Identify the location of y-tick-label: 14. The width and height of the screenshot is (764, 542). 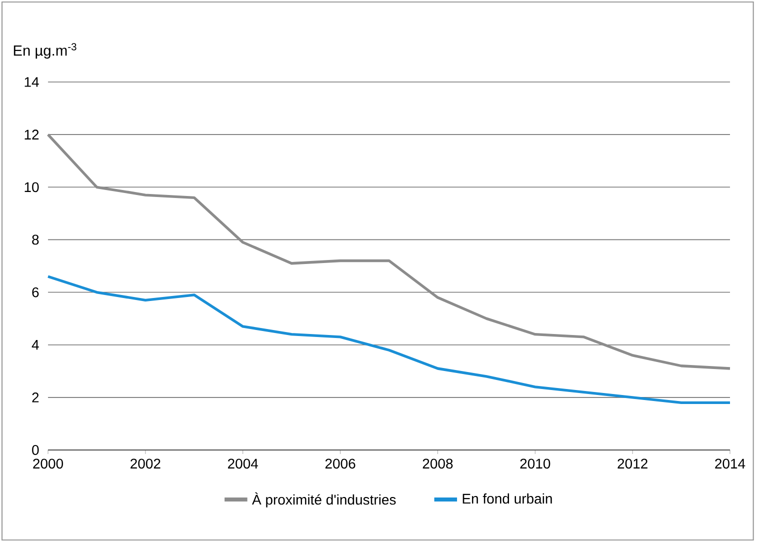
(31, 82).